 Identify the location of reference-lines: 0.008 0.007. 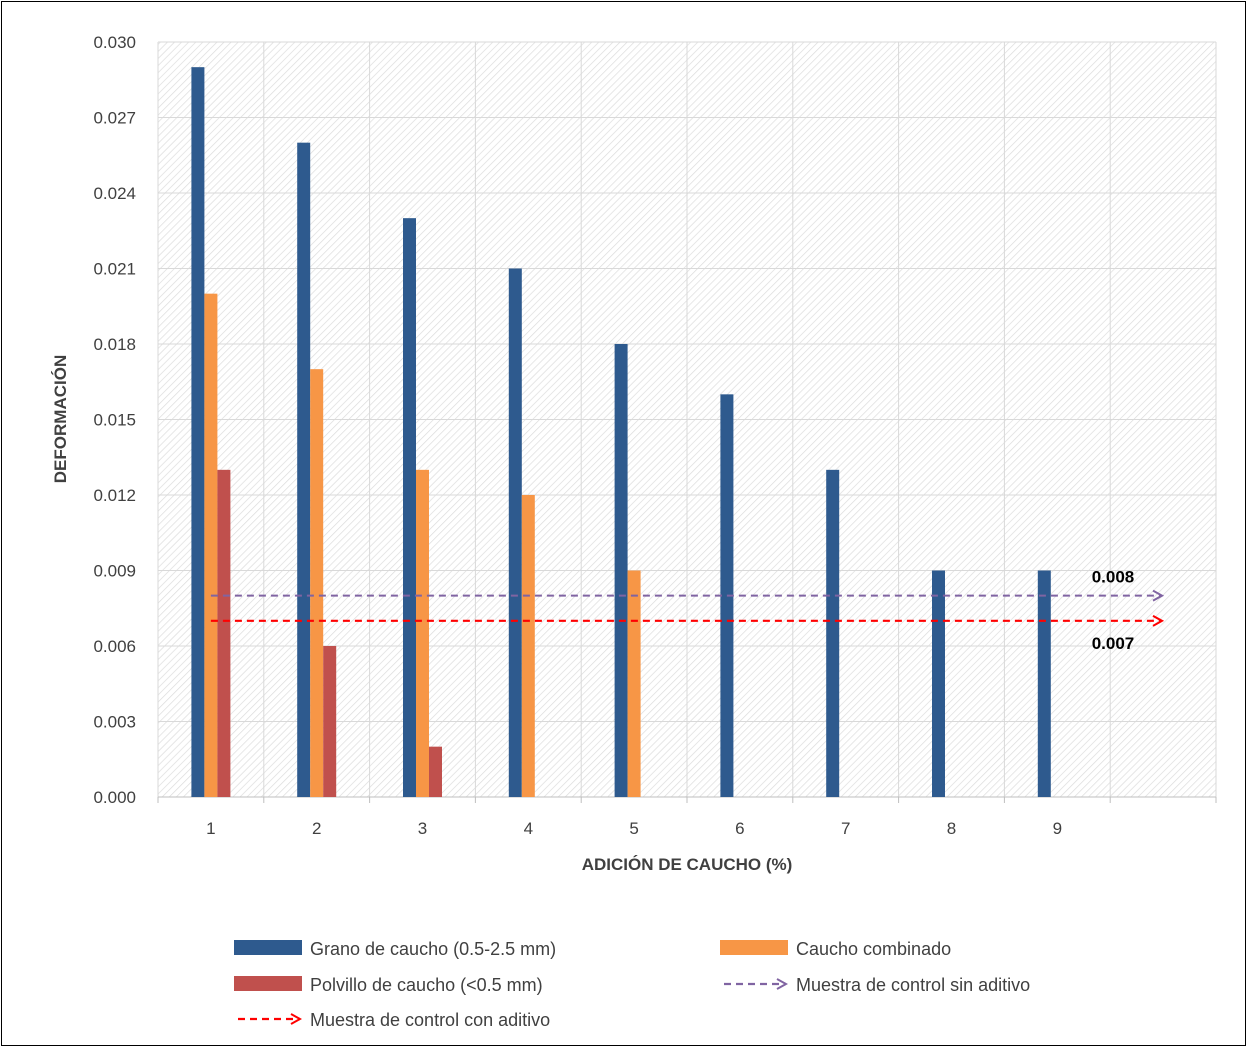
(686, 610).